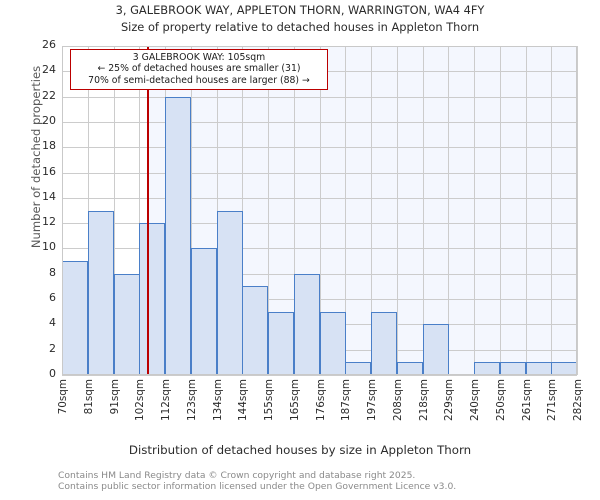  I want to click on x-tick-label: 155sqm, so click(269, 400).